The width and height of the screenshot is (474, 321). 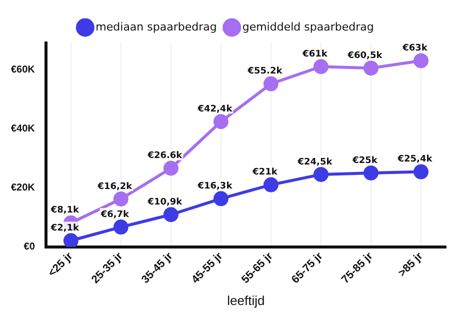 What do you see at coordinates (165, 156) in the screenshot?
I see `data-label: €26.6k` at bounding box center [165, 156].